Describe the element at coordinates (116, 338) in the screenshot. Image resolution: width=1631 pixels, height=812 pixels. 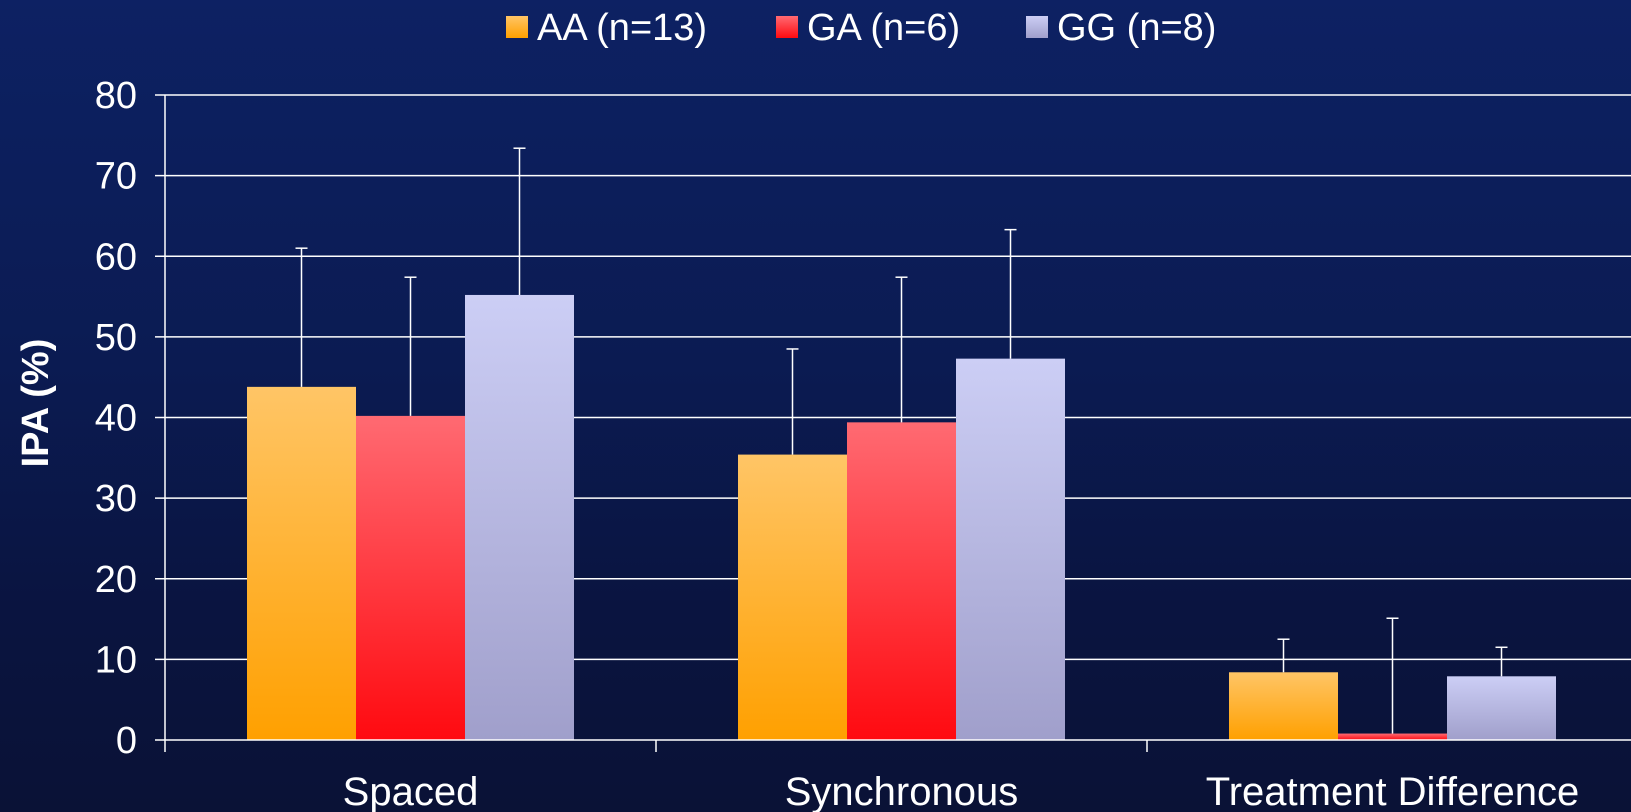
I see `y-tick-label: 50` at that location.